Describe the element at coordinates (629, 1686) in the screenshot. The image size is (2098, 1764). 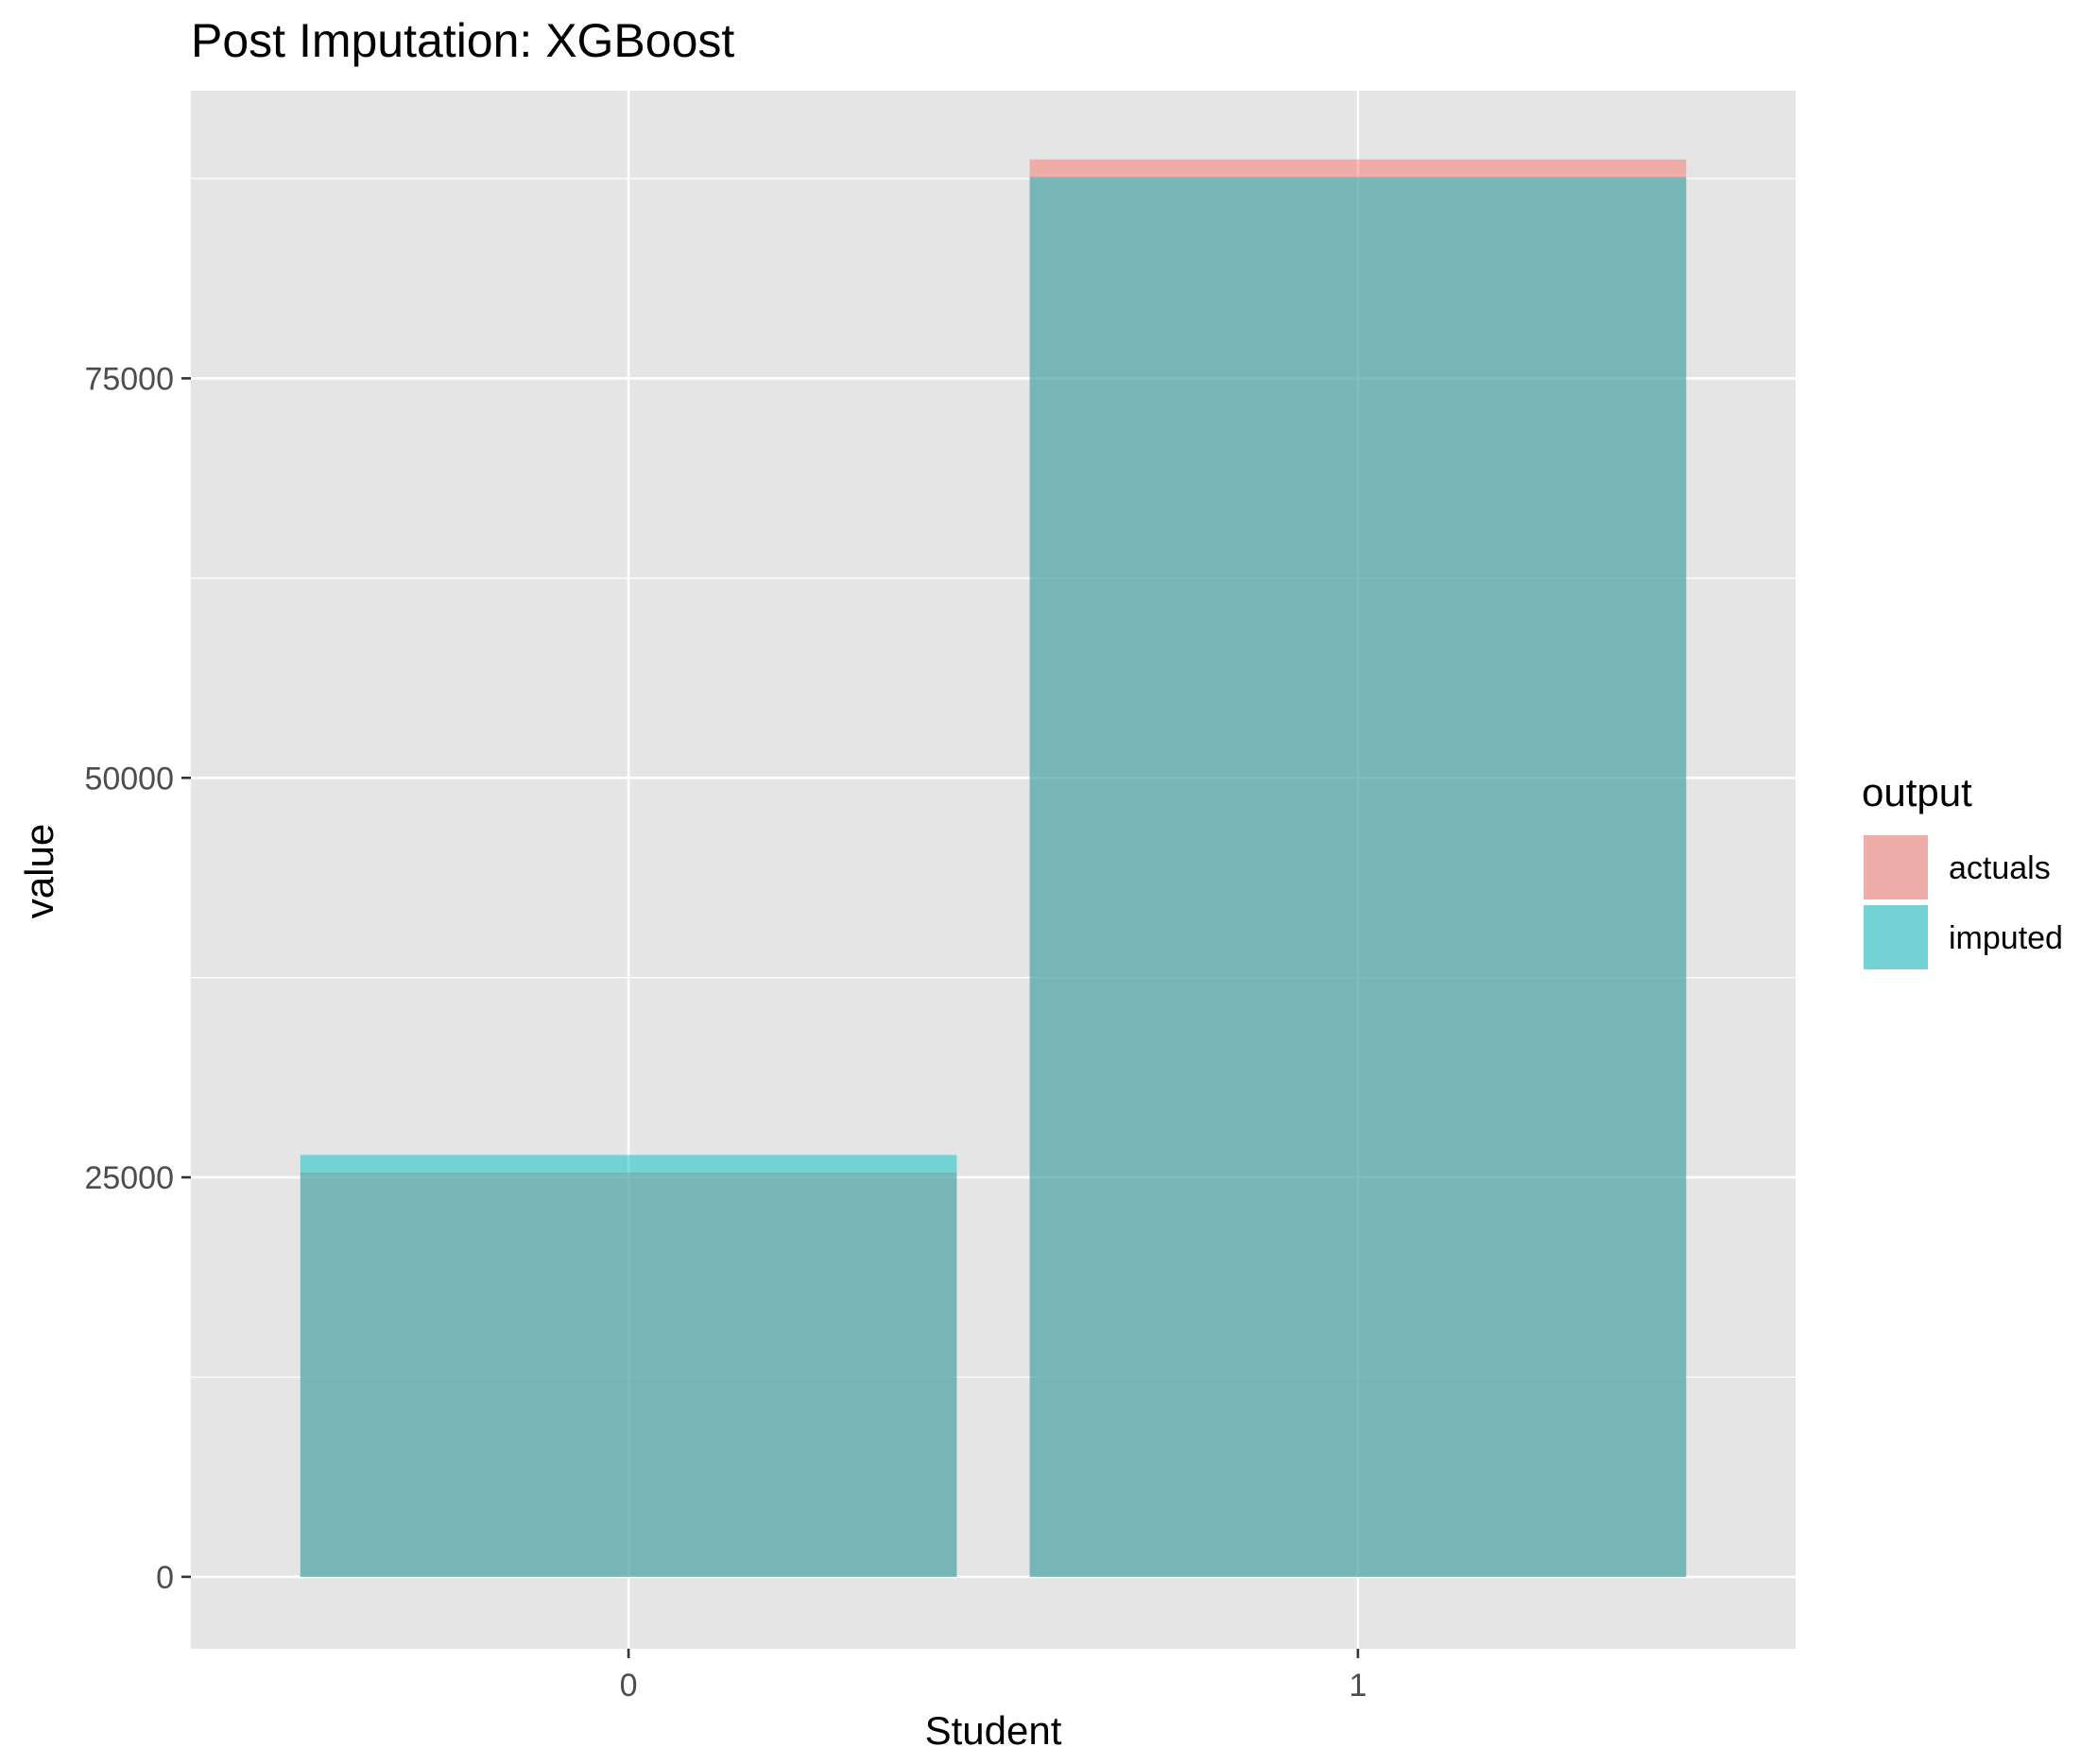
I see `x-tick-label: 0` at that location.